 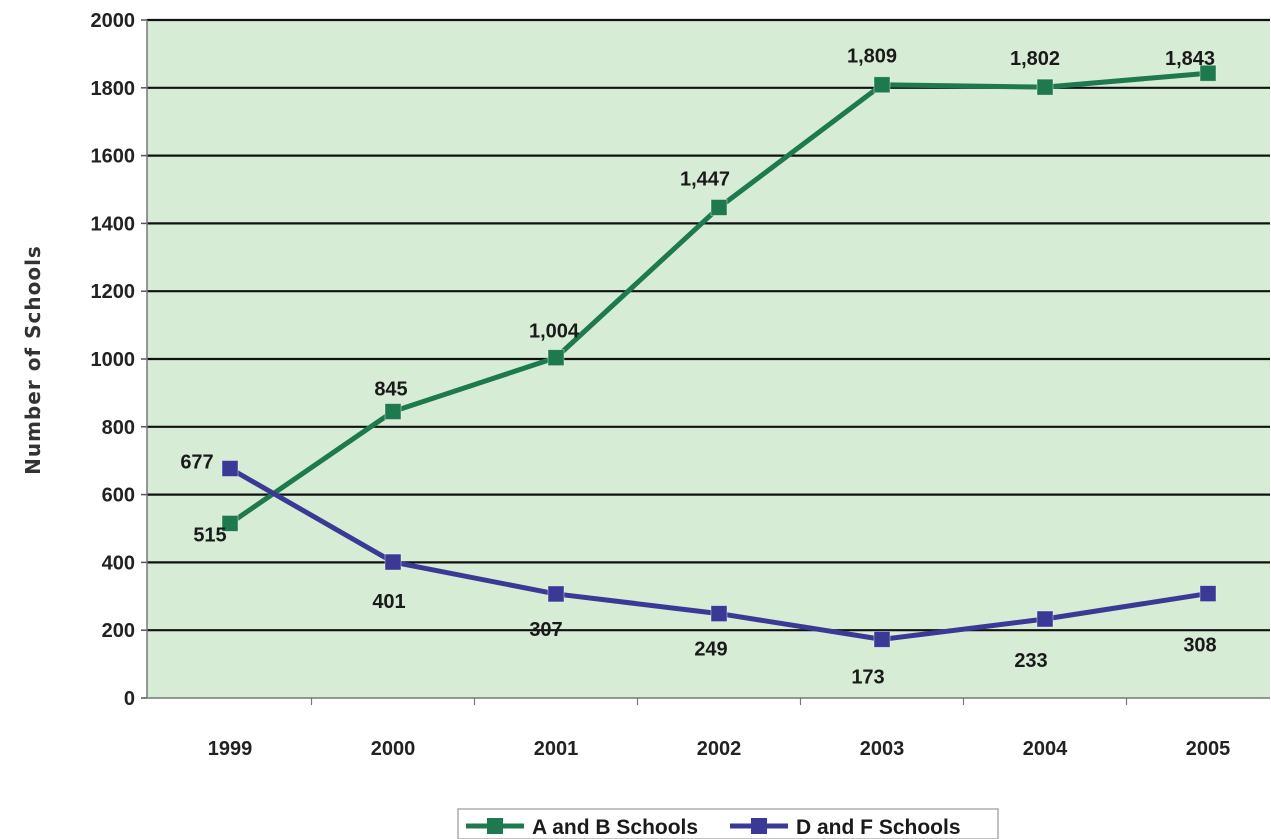 What do you see at coordinates (118, 631) in the screenshot?
I see `y-tick-label: 200` at bounding box center [118, 631].